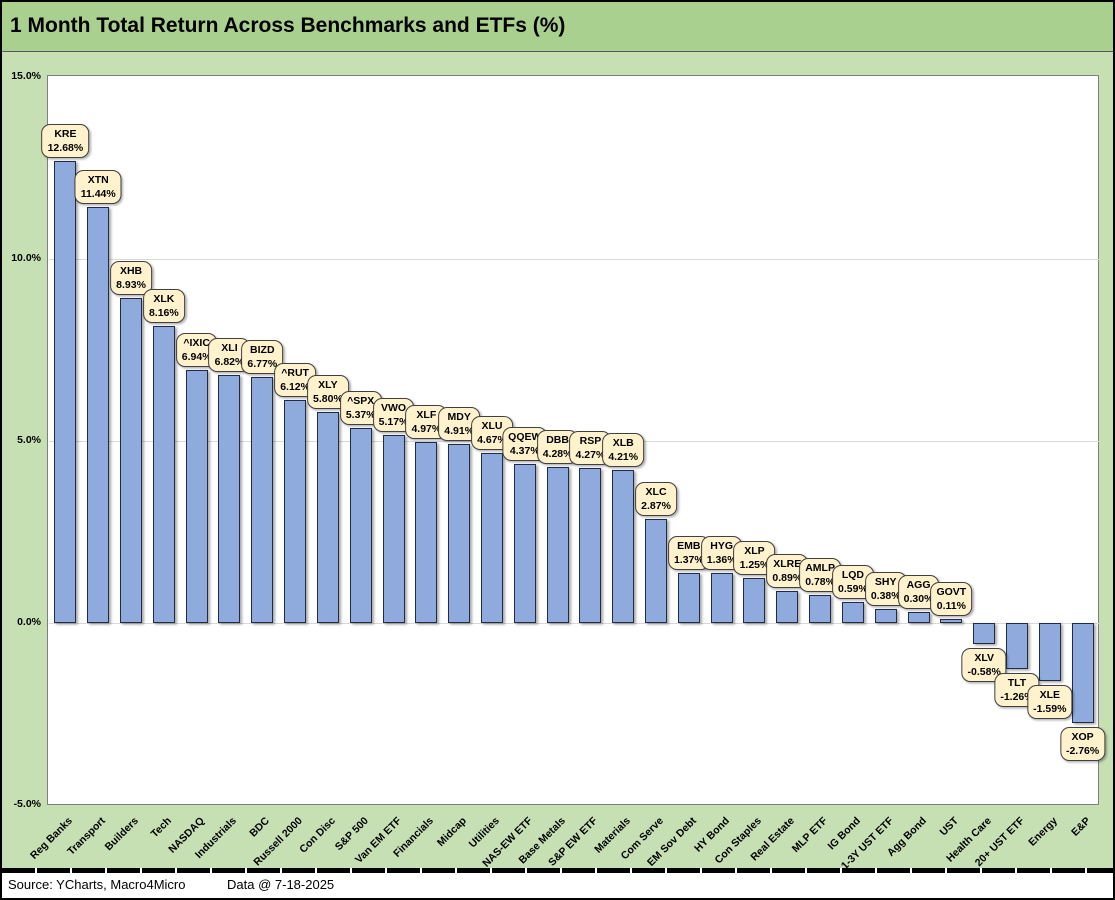 The image size is (1115, 900). I want to click on data-label-value: 6.82%, so click(229, 361).